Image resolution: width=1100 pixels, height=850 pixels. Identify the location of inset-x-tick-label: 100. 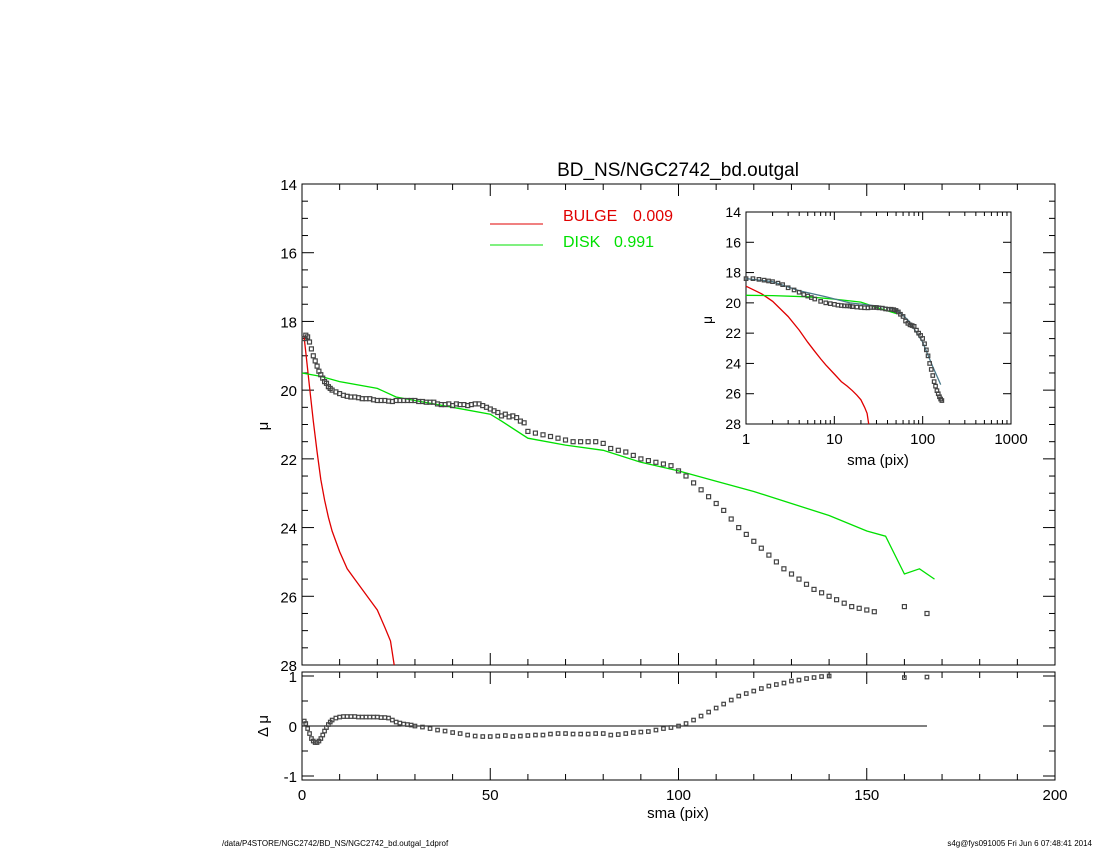
(922, 439).